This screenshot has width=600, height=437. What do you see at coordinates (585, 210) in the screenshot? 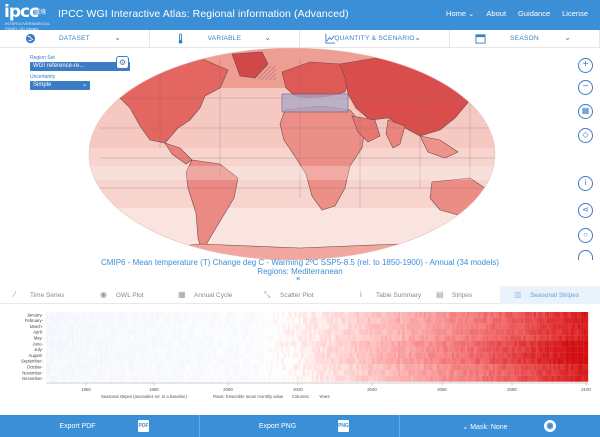
I see `share-button: ⋖` at bounding box center [585, 210].